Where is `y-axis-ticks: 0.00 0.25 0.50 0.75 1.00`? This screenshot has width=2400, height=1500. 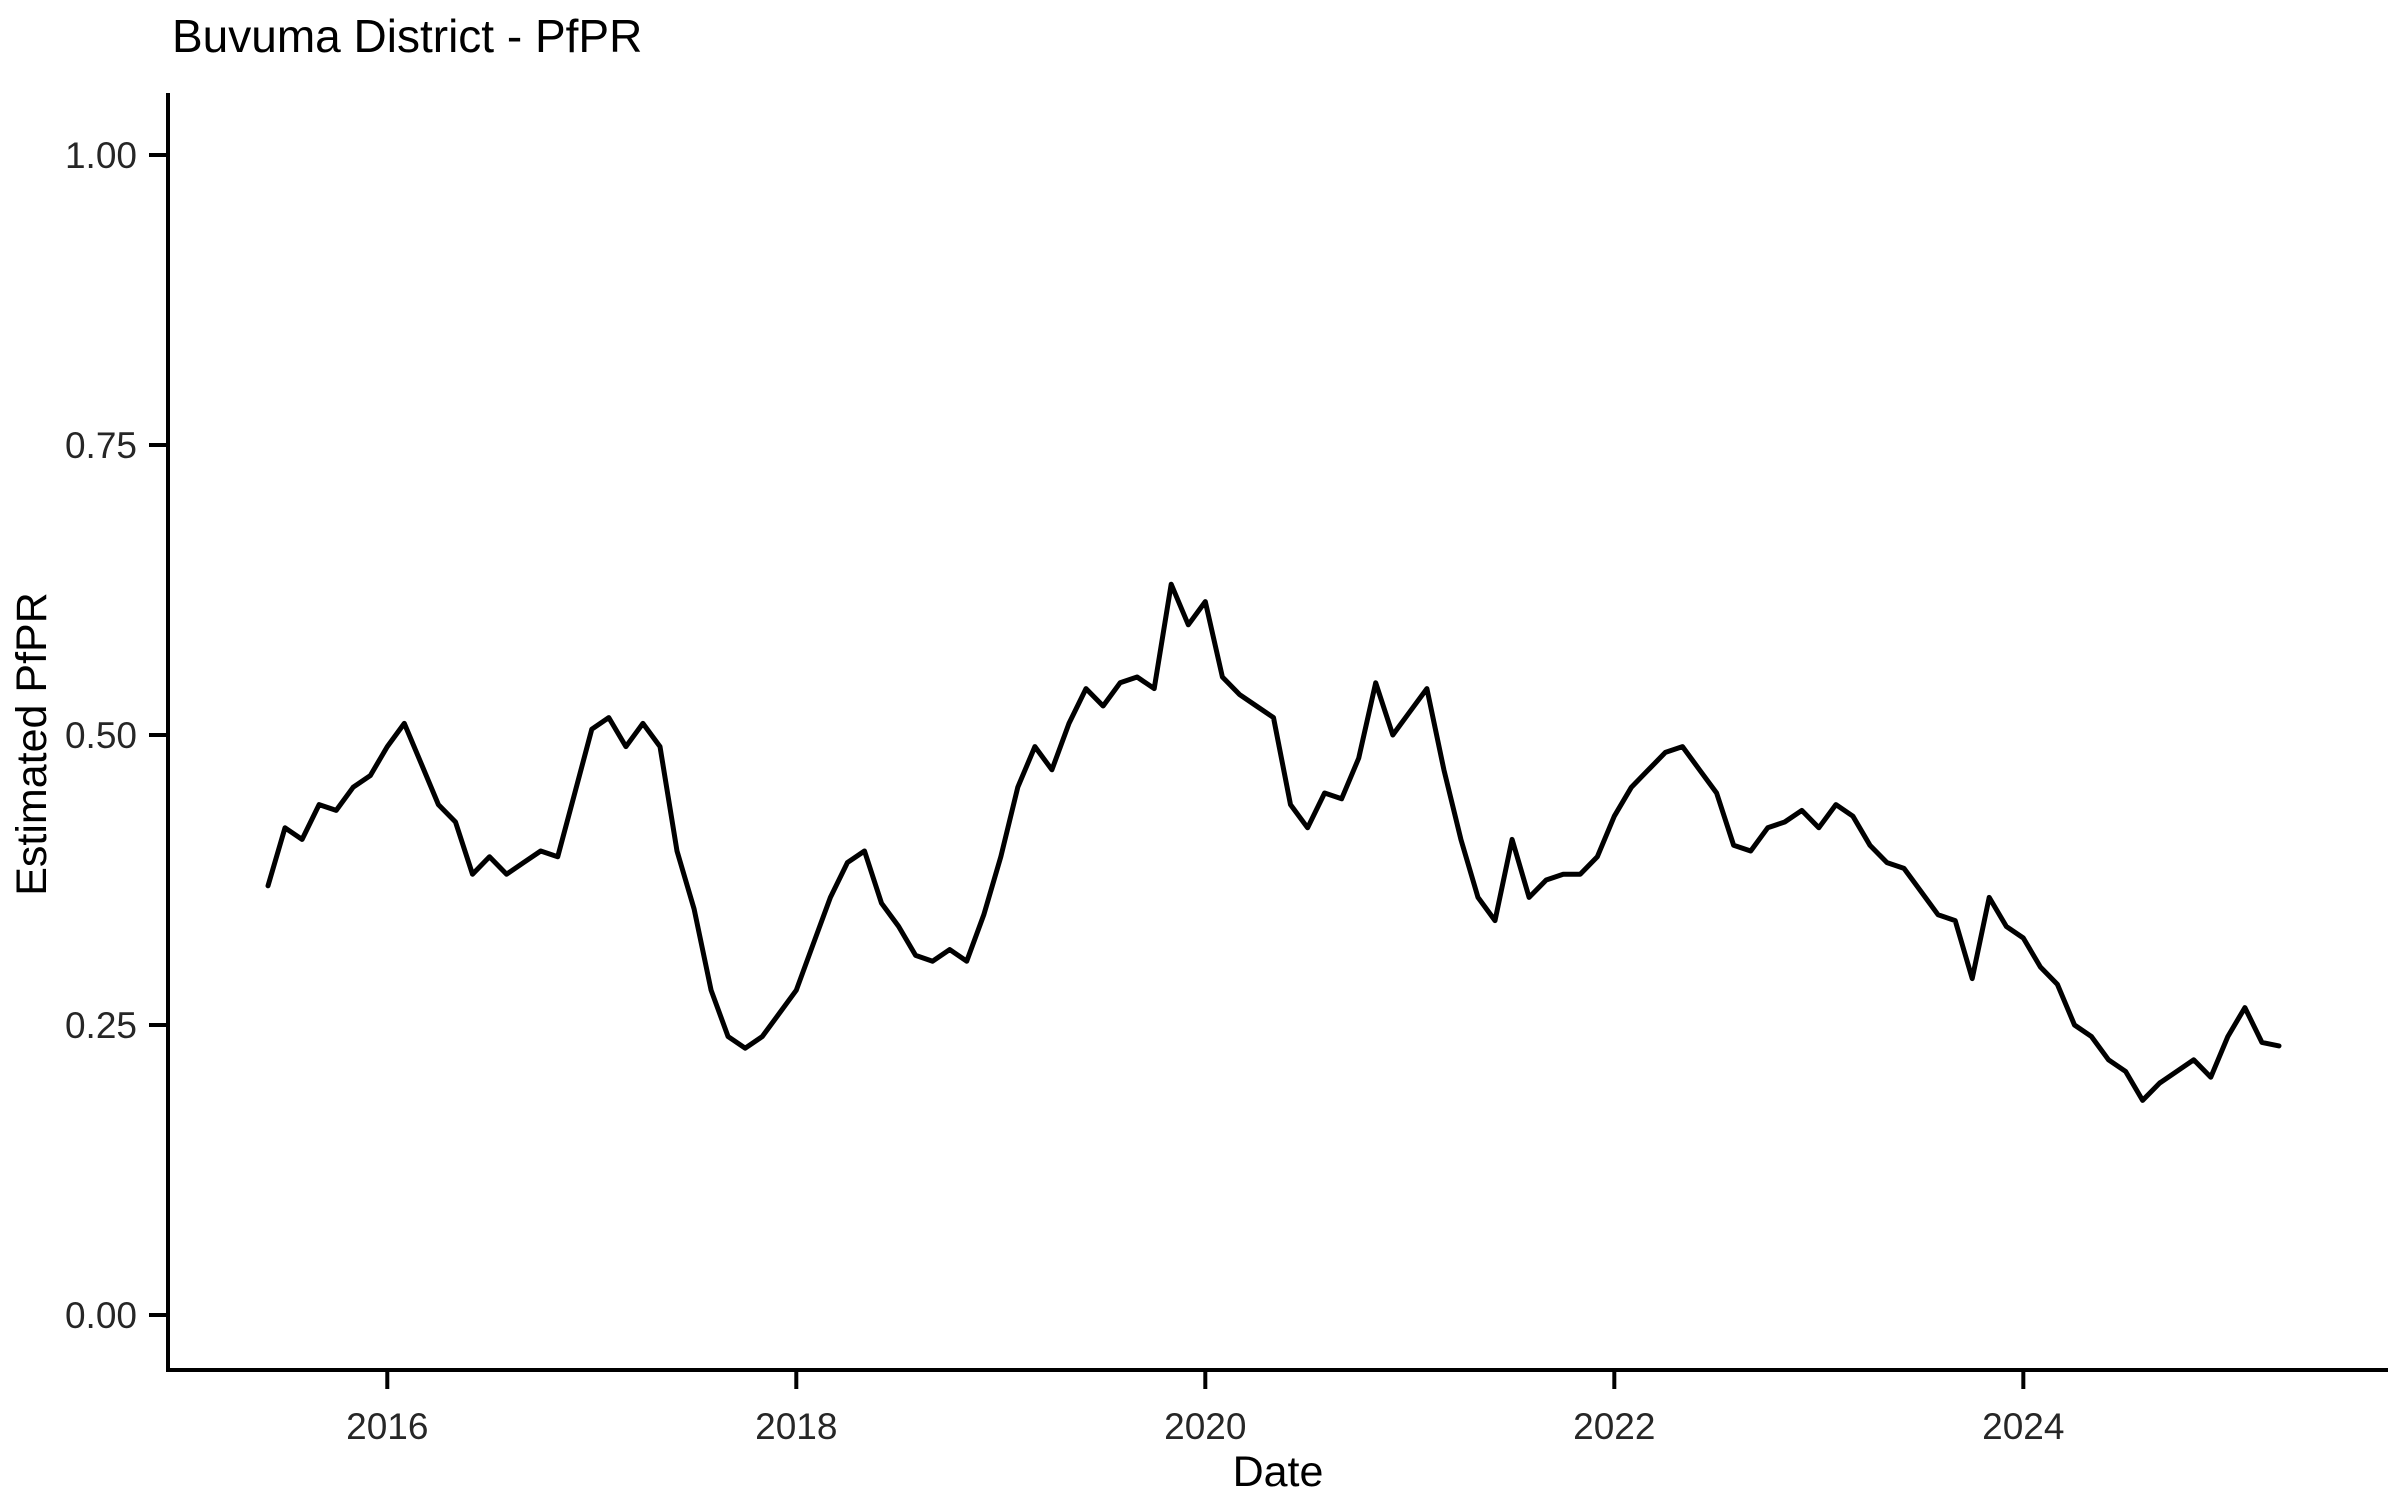 y-axis-ticks: 0.00 0.25 0.50 0.75 1.00 is located at coordinates (116, 735).